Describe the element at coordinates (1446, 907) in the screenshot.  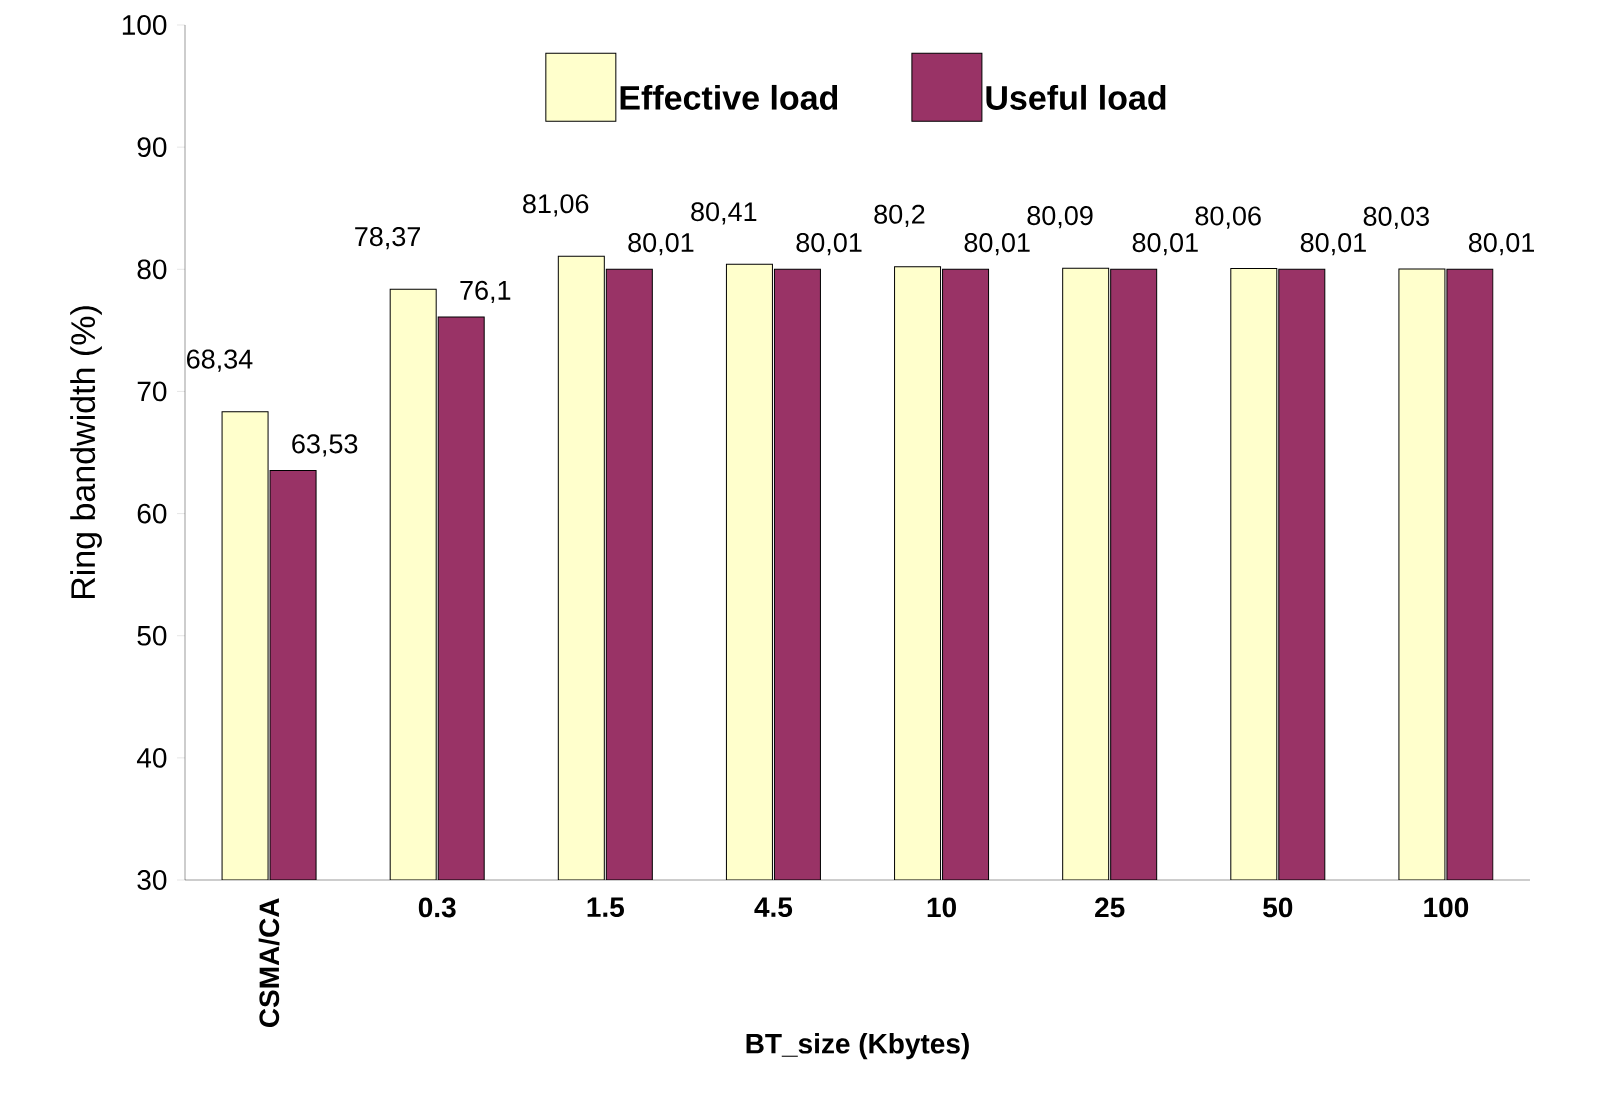
I see `x-tick-label: 100` at that location.